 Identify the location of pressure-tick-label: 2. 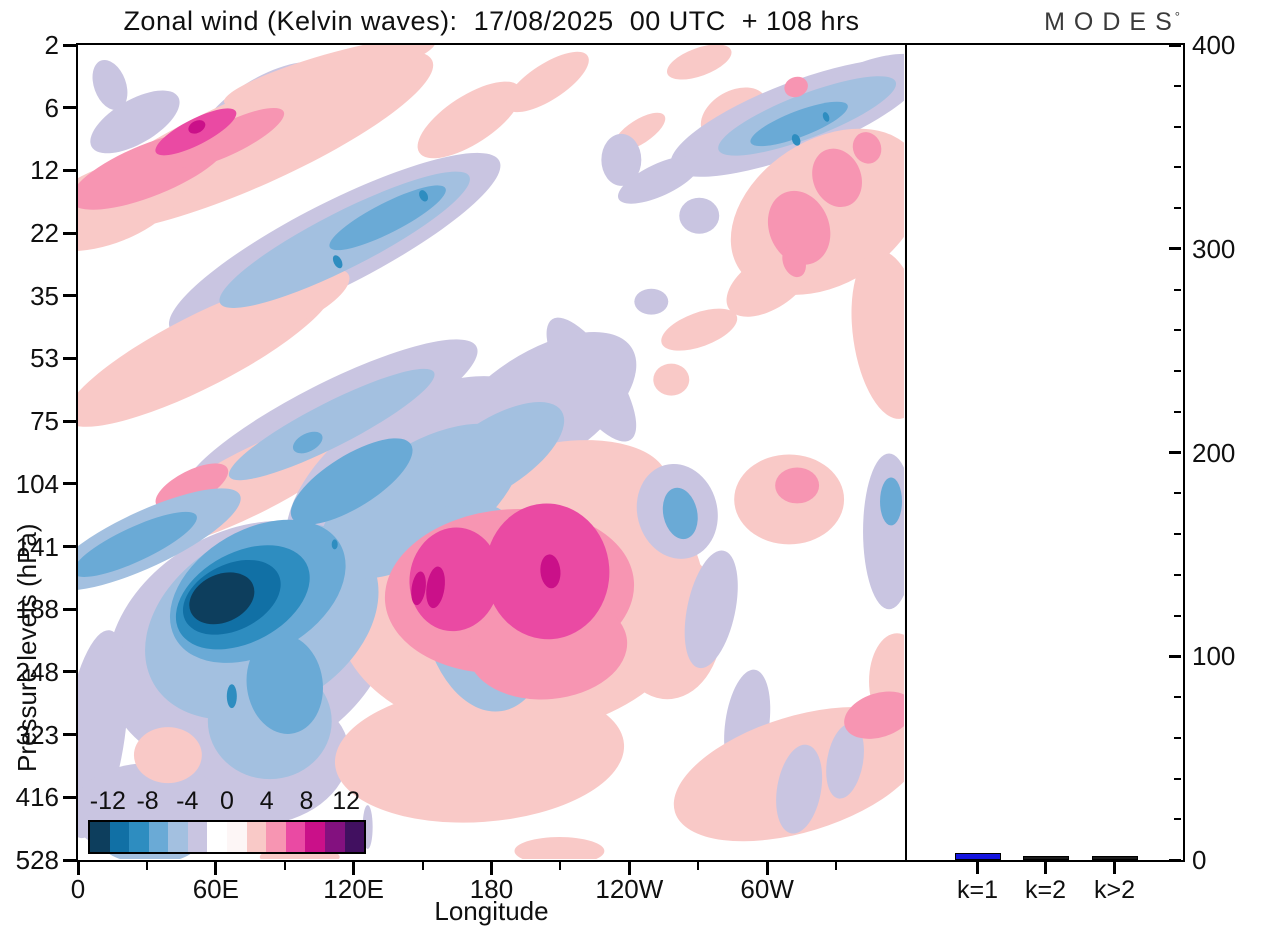
(51, 45).